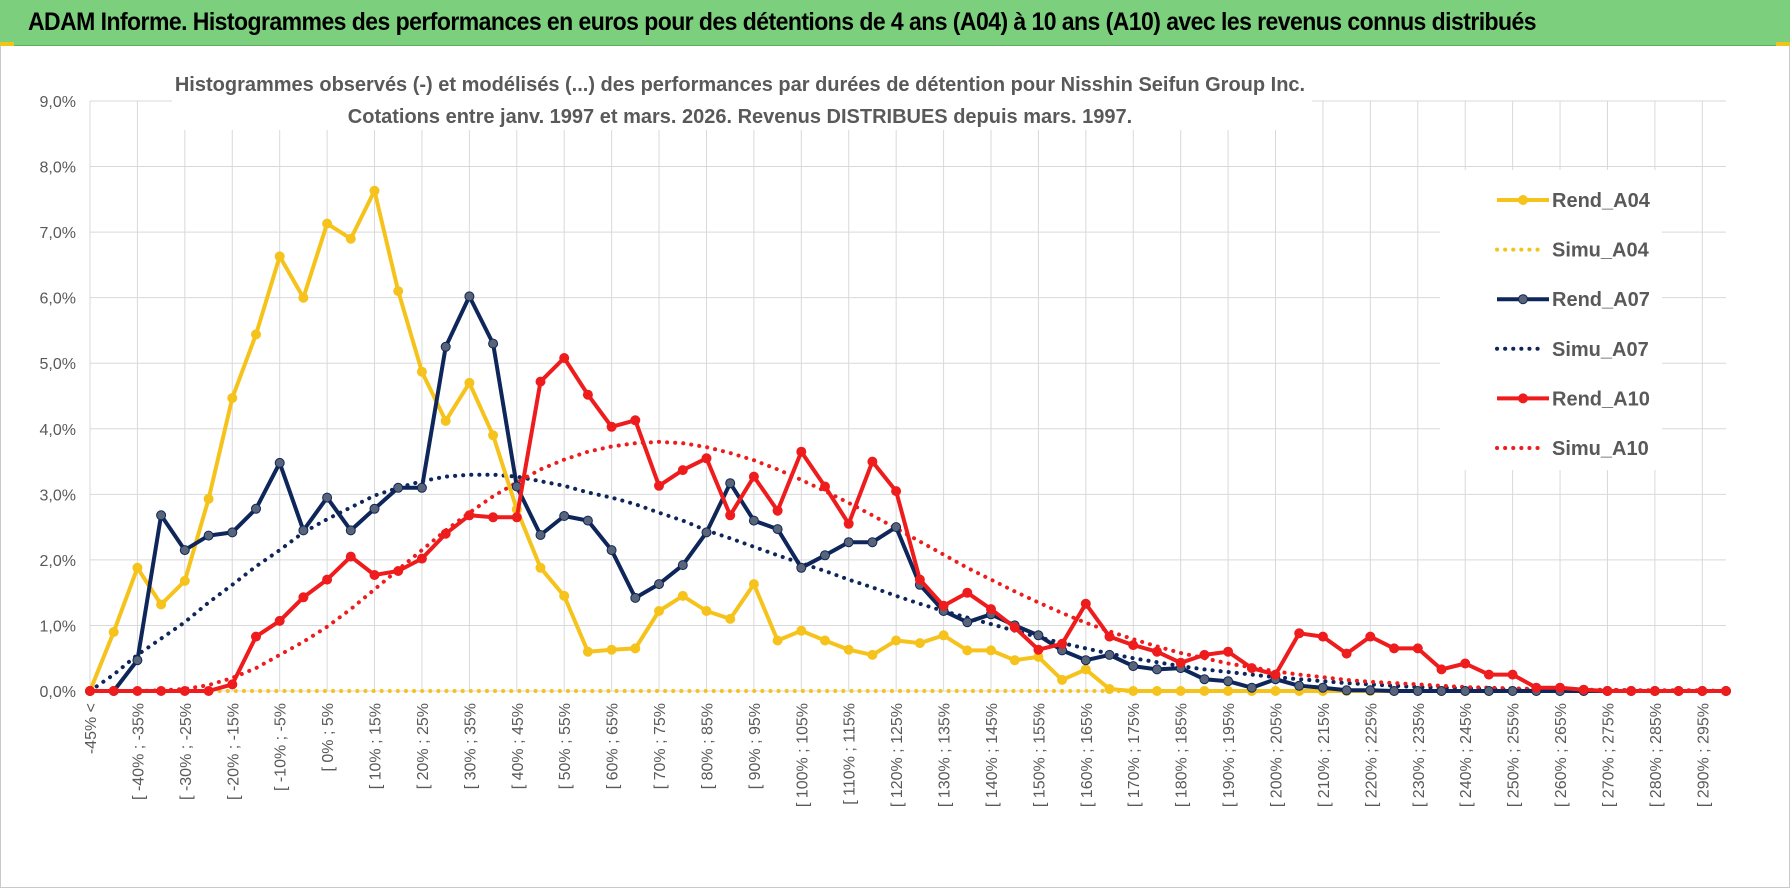 This screenshot has height=888, width=1790. I want to click on x-tick-label: [ 100% ; 105%, so click(802, 755).